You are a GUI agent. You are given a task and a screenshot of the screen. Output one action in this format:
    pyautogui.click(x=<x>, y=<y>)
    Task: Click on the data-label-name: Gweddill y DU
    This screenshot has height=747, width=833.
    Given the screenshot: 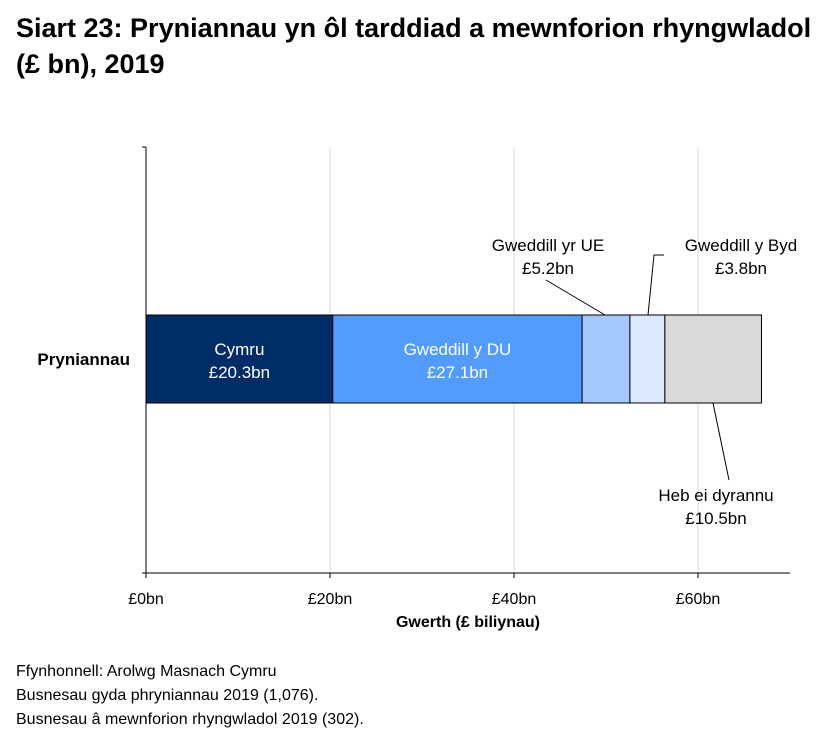 What is the action you would take?
    pyautogui.click(x=458, y=349)
    